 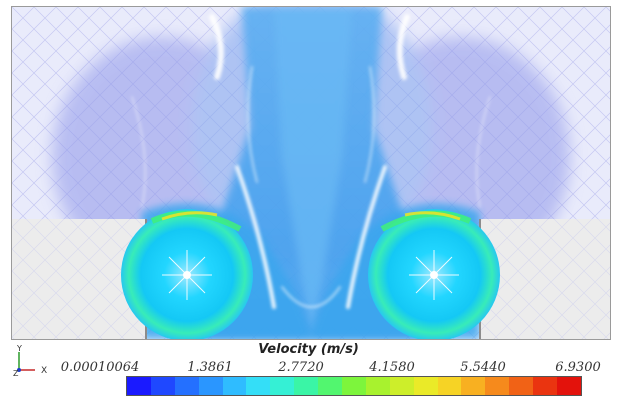 What do you see at coordinates (578, 367) in the screenshot?
I see `legend-tick-5: 6.9300` at bounding box center [578, 367].